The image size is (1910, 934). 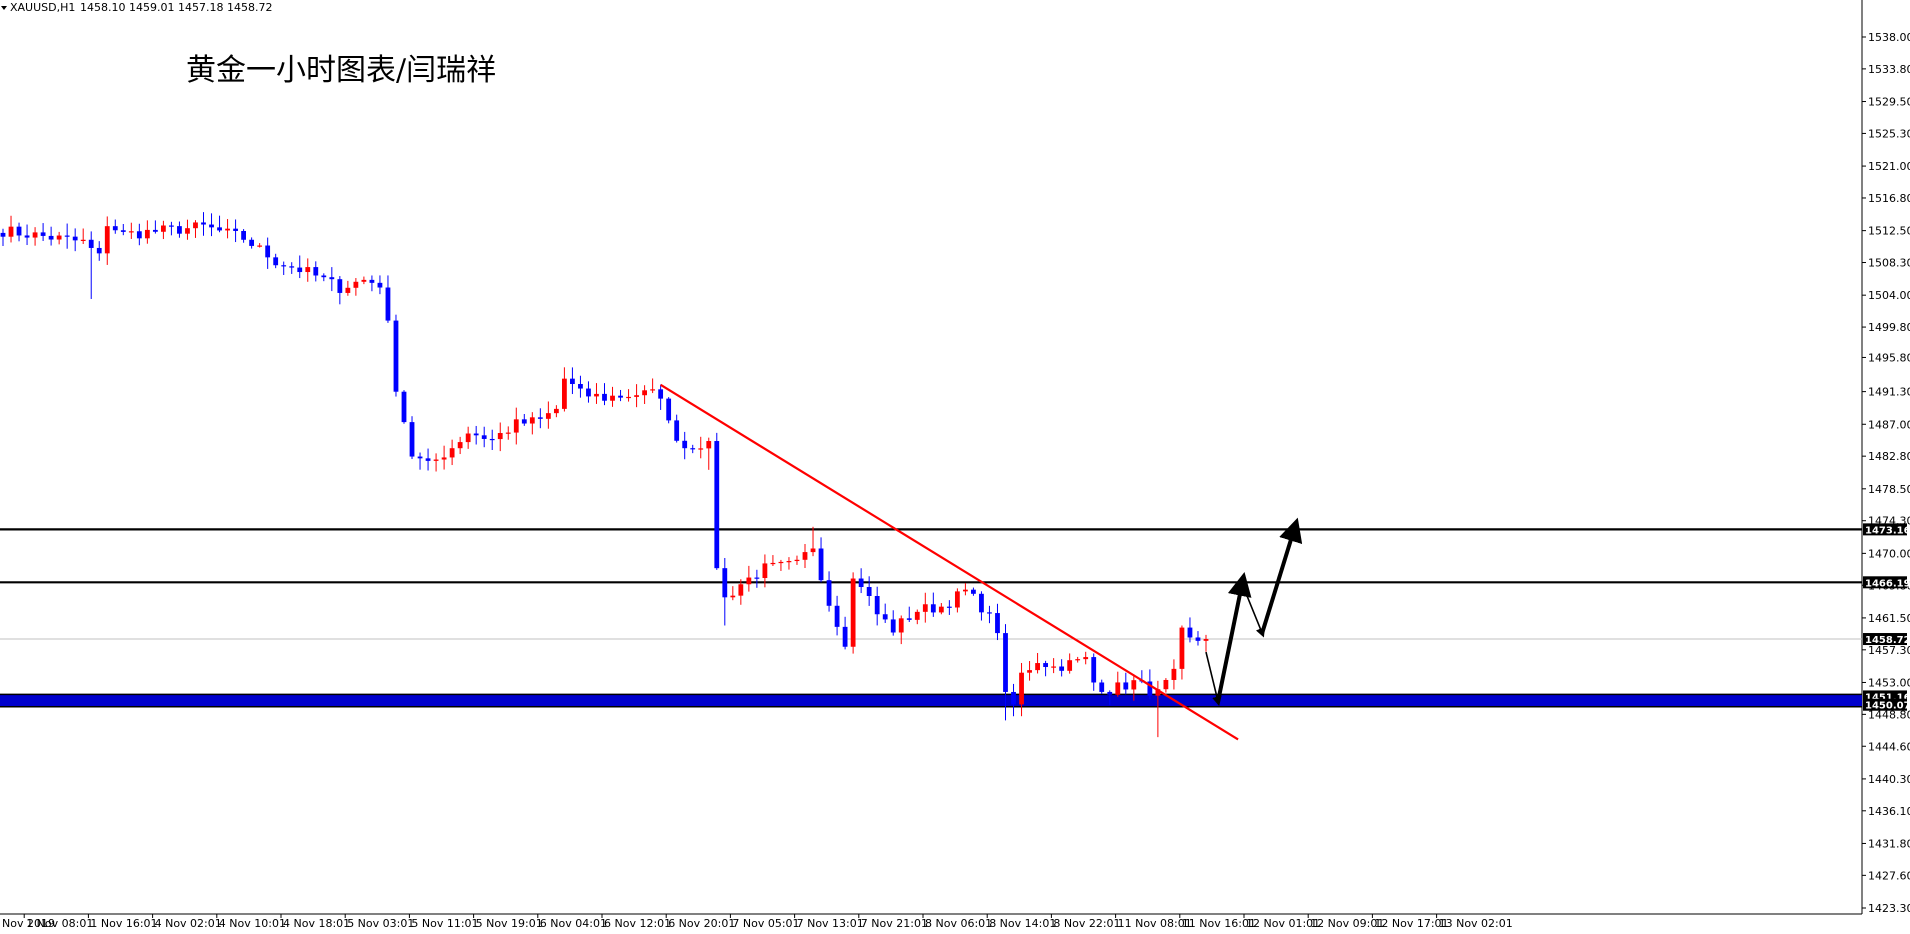 What do you see at coordinates (1889, 682) in the screenshot?
I see `price-tick-label: 1453.00` at bounding box center [1889, 682].